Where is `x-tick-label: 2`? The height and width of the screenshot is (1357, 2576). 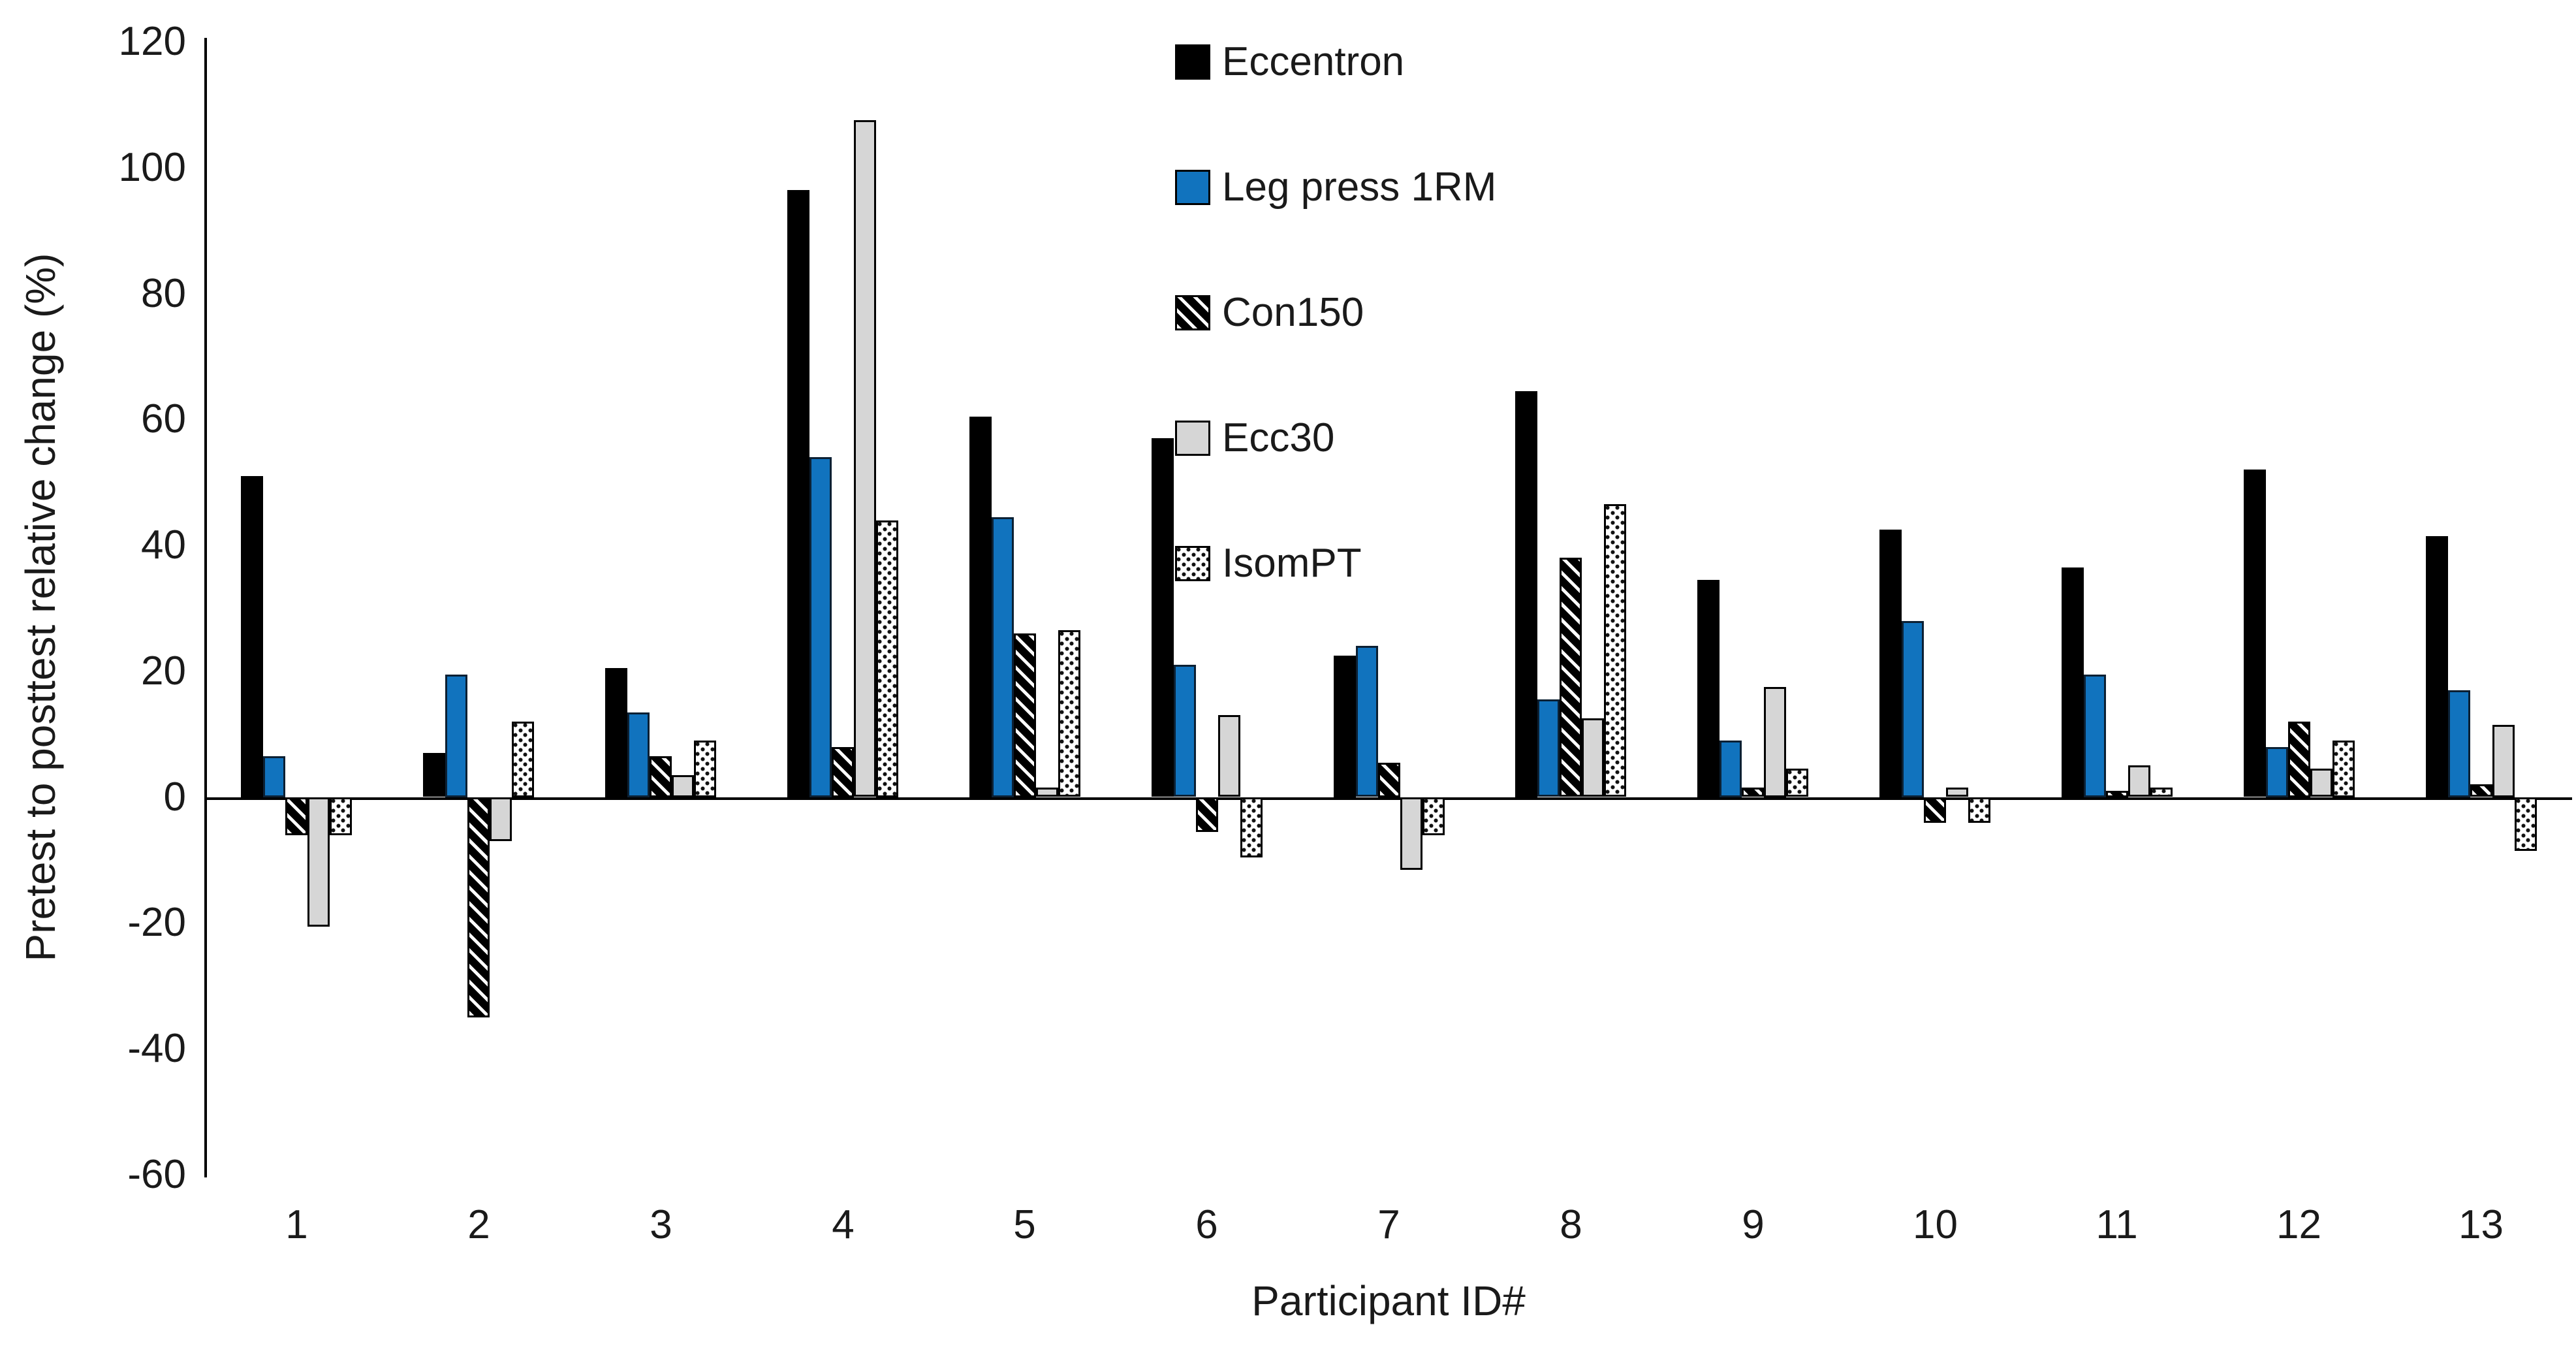 x-tick-label: 2 is located at coordinates (478, 1224).